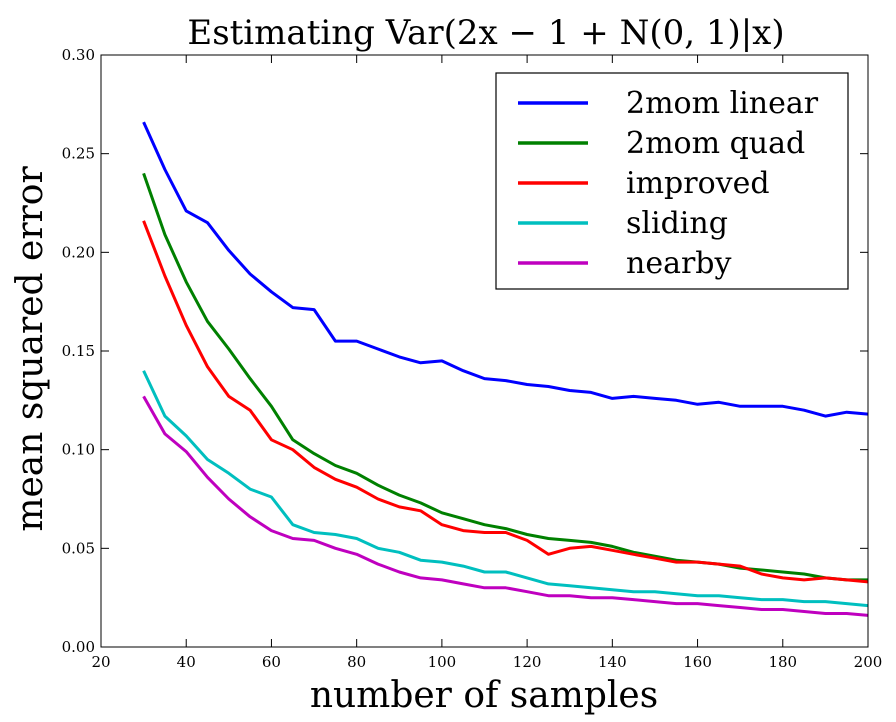 Image resolution: width=896 pixels, height=722 pixels. Describe the element at coordinates (782, 662) in the screenshot. I see `x-tick-label-8: 180` at that location.